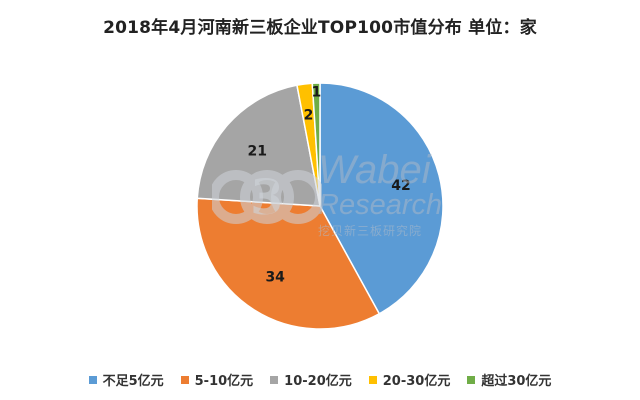 The width and height of the screenshot is (640, 400). What do you see at coordinates (370, 231) in the screenshot?
I see `watermark-tagline: 挖贝新三板研究院` at bounding box center [370, 231].